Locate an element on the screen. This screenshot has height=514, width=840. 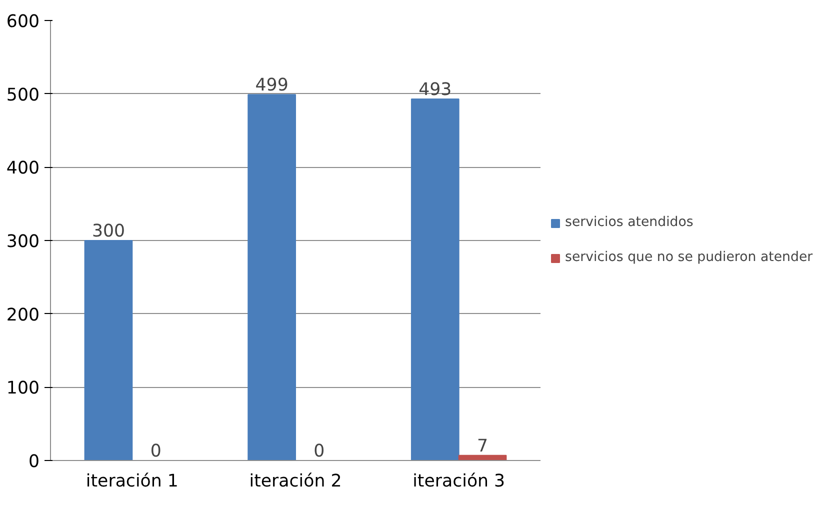
x-tick-label: iteración 3 is located at coordinates (459, 482).